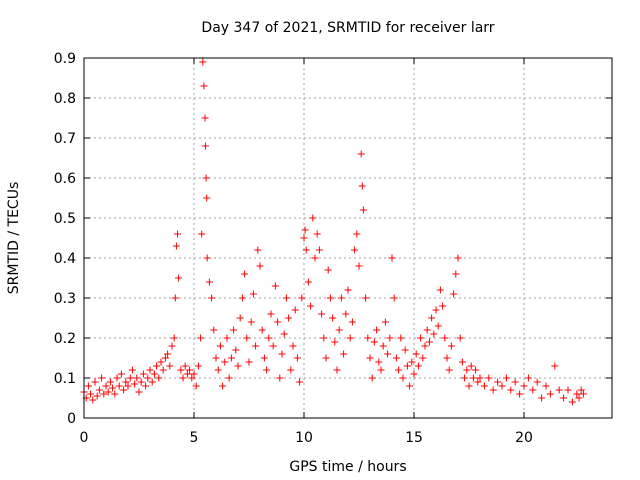 The image size is (640, 480). What do you see at coordinates (65, 99) in the screenshot?
I see `y-tick-label: 0.8` at bounding box center [65, 99].